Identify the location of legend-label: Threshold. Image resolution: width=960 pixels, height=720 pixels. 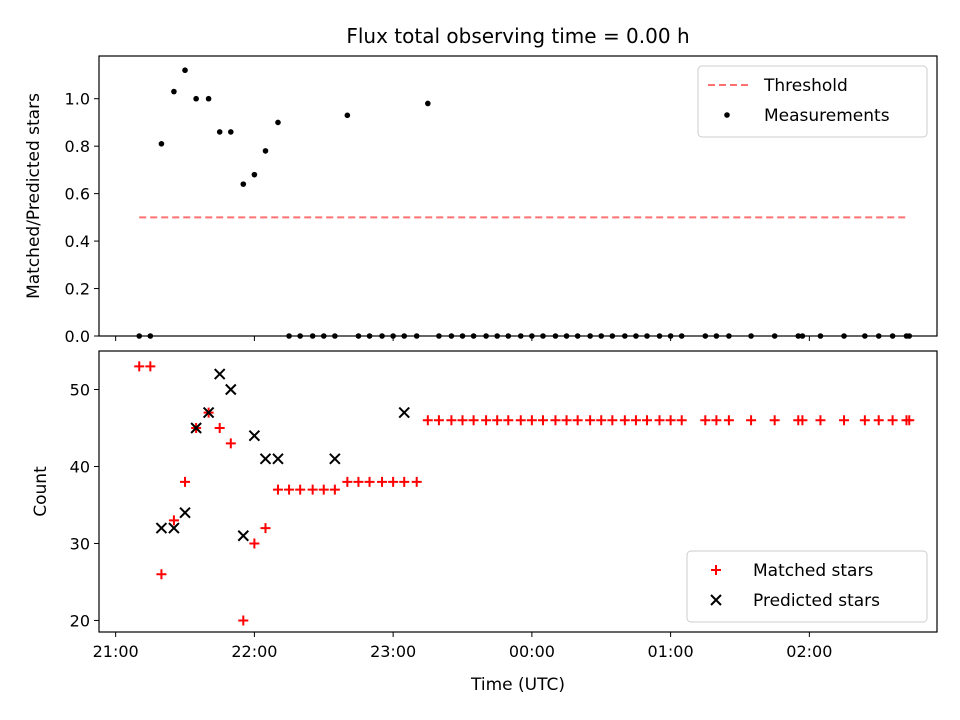
(805, 86).